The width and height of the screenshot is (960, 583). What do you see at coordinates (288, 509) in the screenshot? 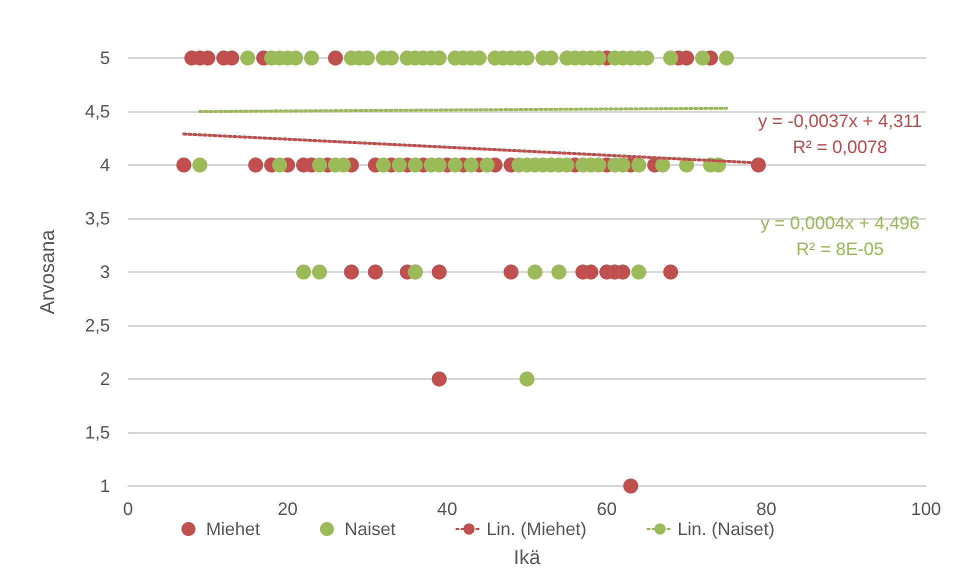
I see `x-tick-label: 20` at bounding box center [288, 509].